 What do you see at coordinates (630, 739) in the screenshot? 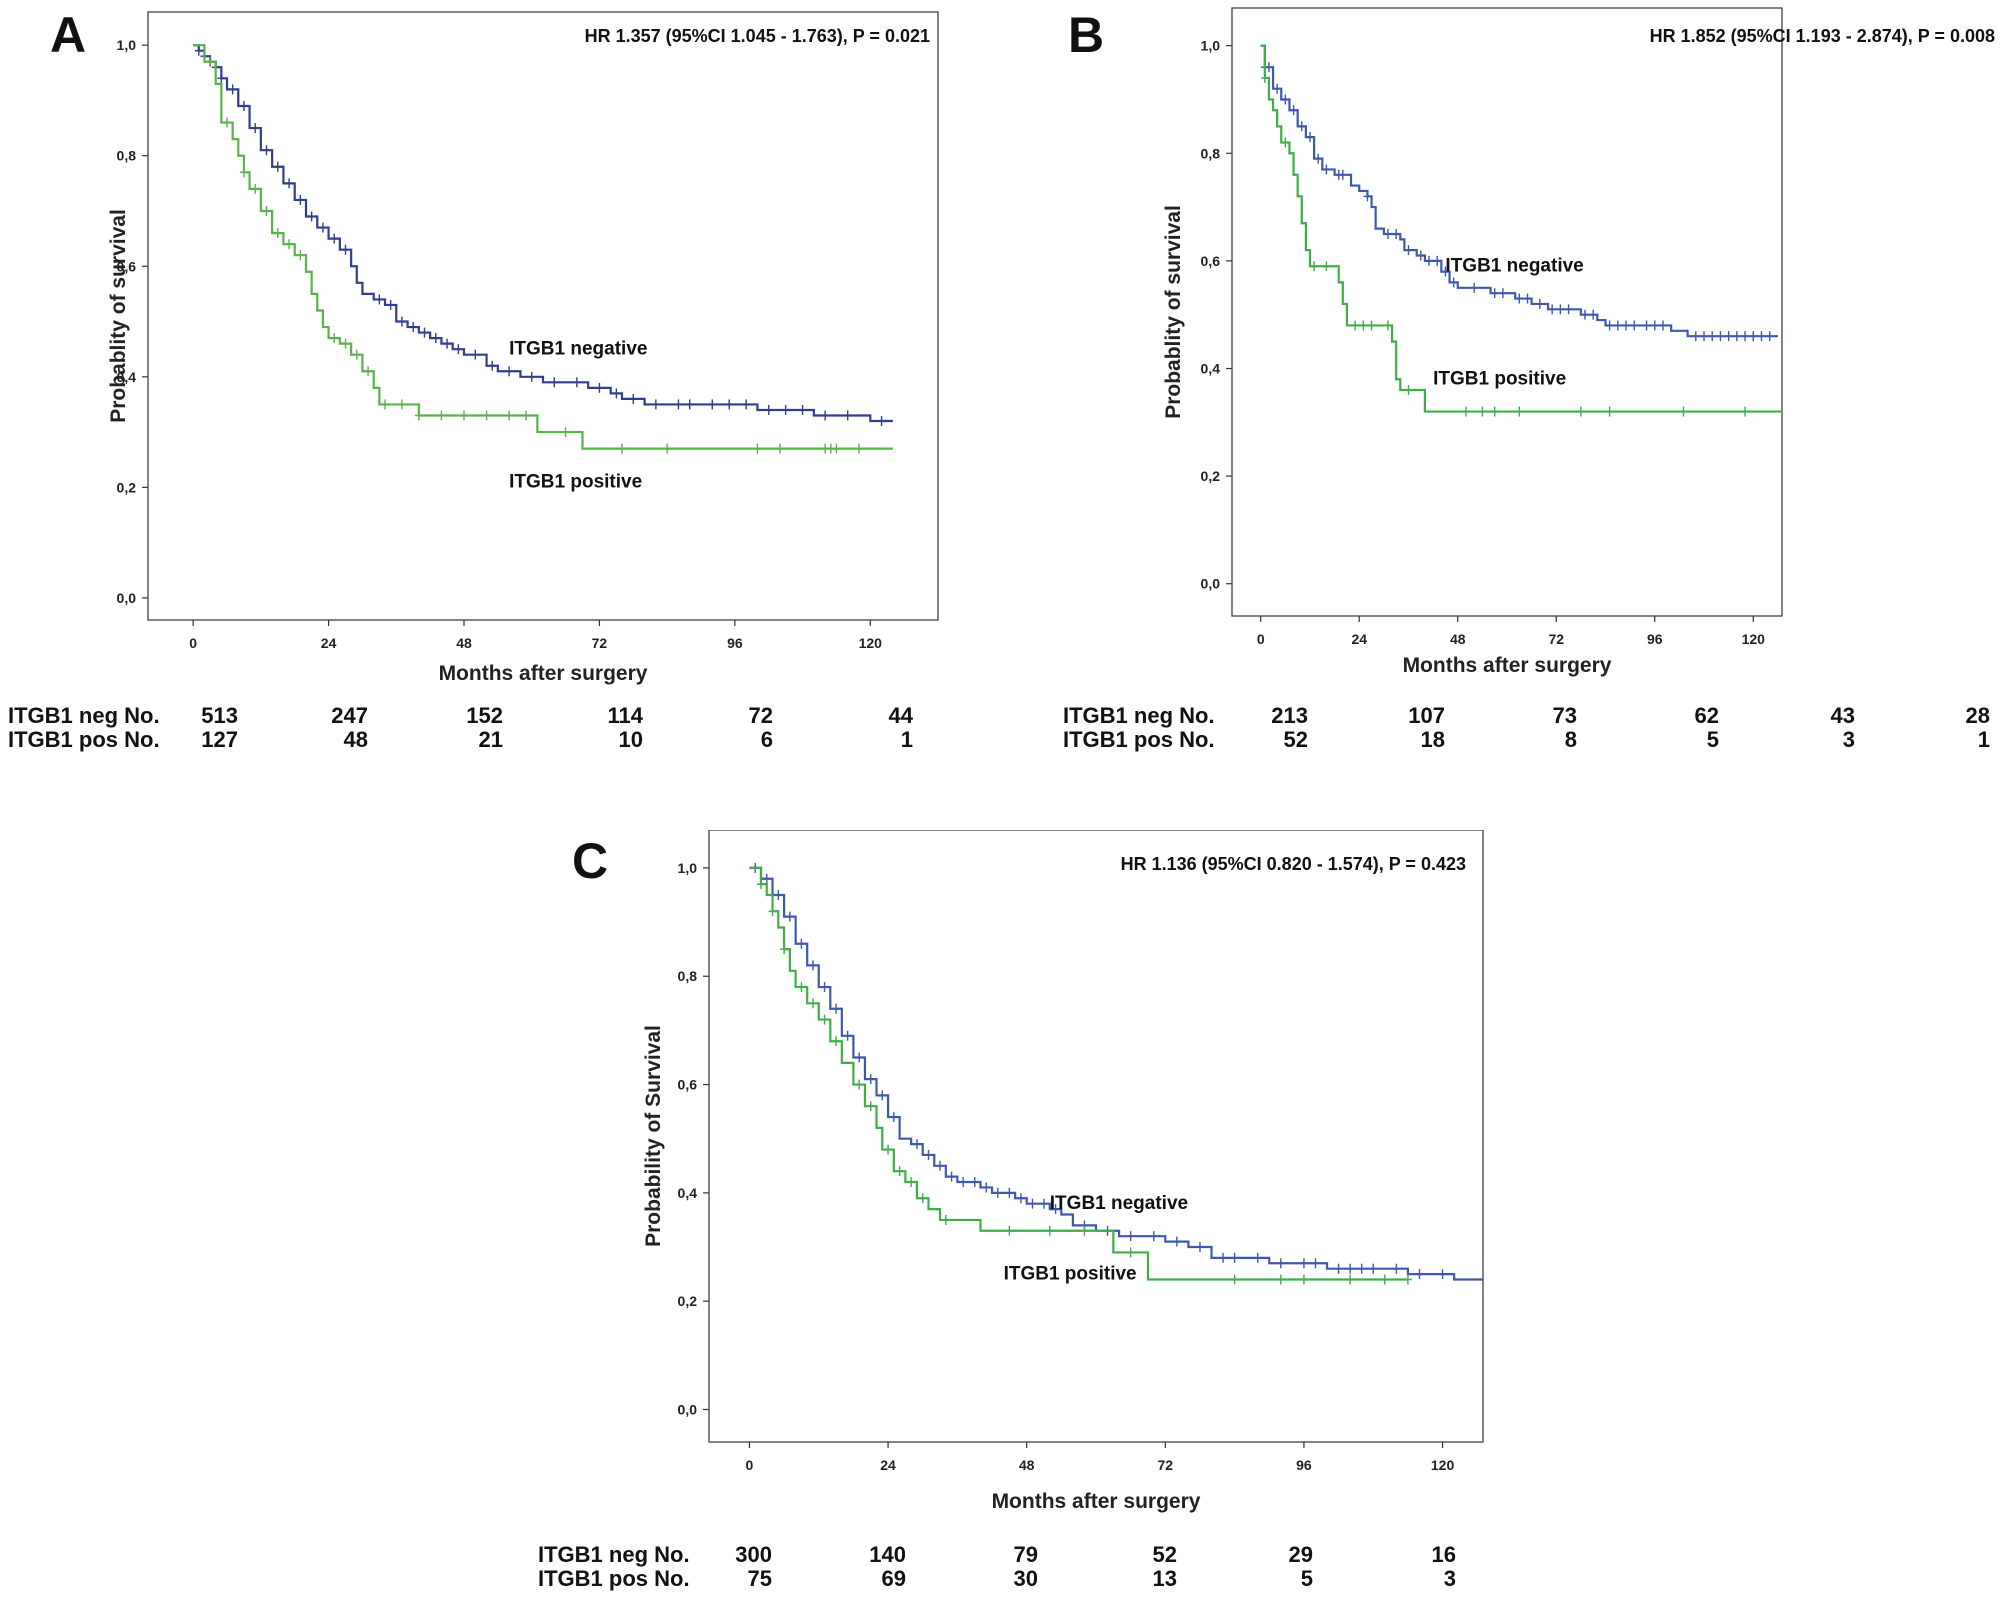
I see `risk-count: 10` at bounding box center [630, 739].